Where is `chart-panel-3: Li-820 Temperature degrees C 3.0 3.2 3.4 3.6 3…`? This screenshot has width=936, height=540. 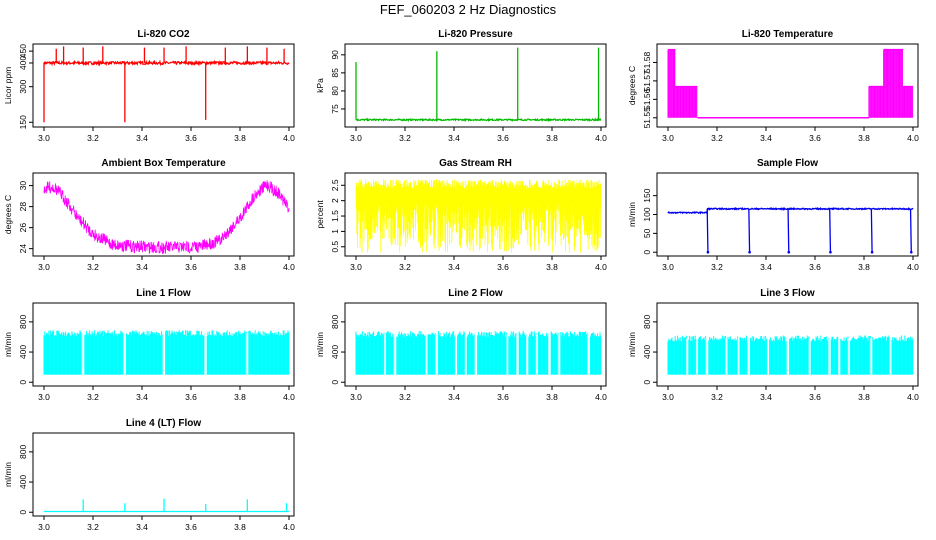 chart-panel-3: Li-820 Temperature degrees C 3.0 3.2 3.4 3.6 3… is located at coordinates (773, 86).